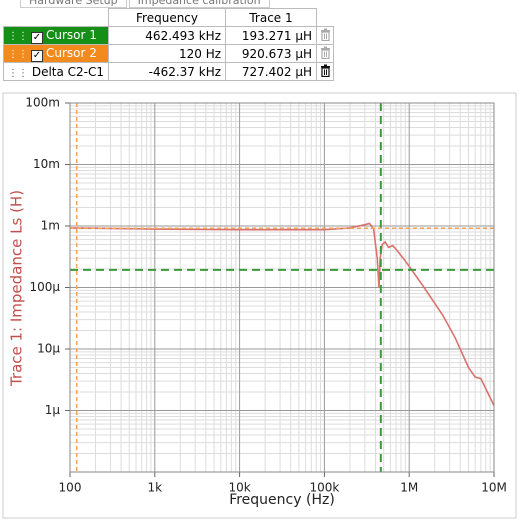 Image resolution: width=520 pixels, height=522 pixels. What do you see at coordinates (155, 488) in the screenshot?
I see `x-tick-label: 1k` at bounding box center [155, 488].